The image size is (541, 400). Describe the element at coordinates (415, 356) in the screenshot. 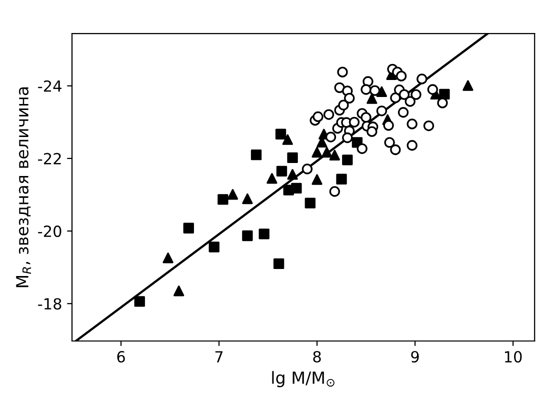

I see `x-tick-label: 9` at that location.